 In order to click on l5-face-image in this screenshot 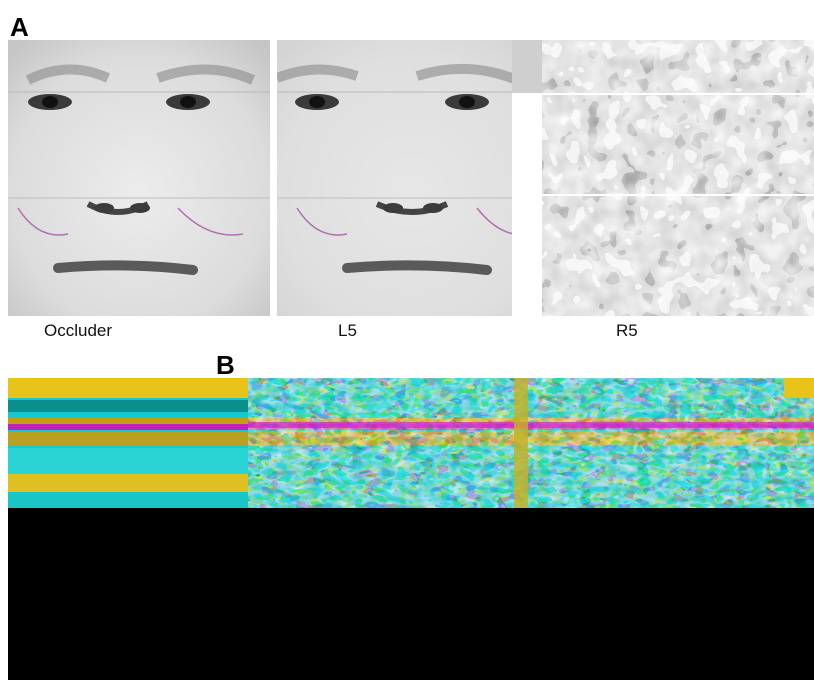, I will do `click(411, 178)`.